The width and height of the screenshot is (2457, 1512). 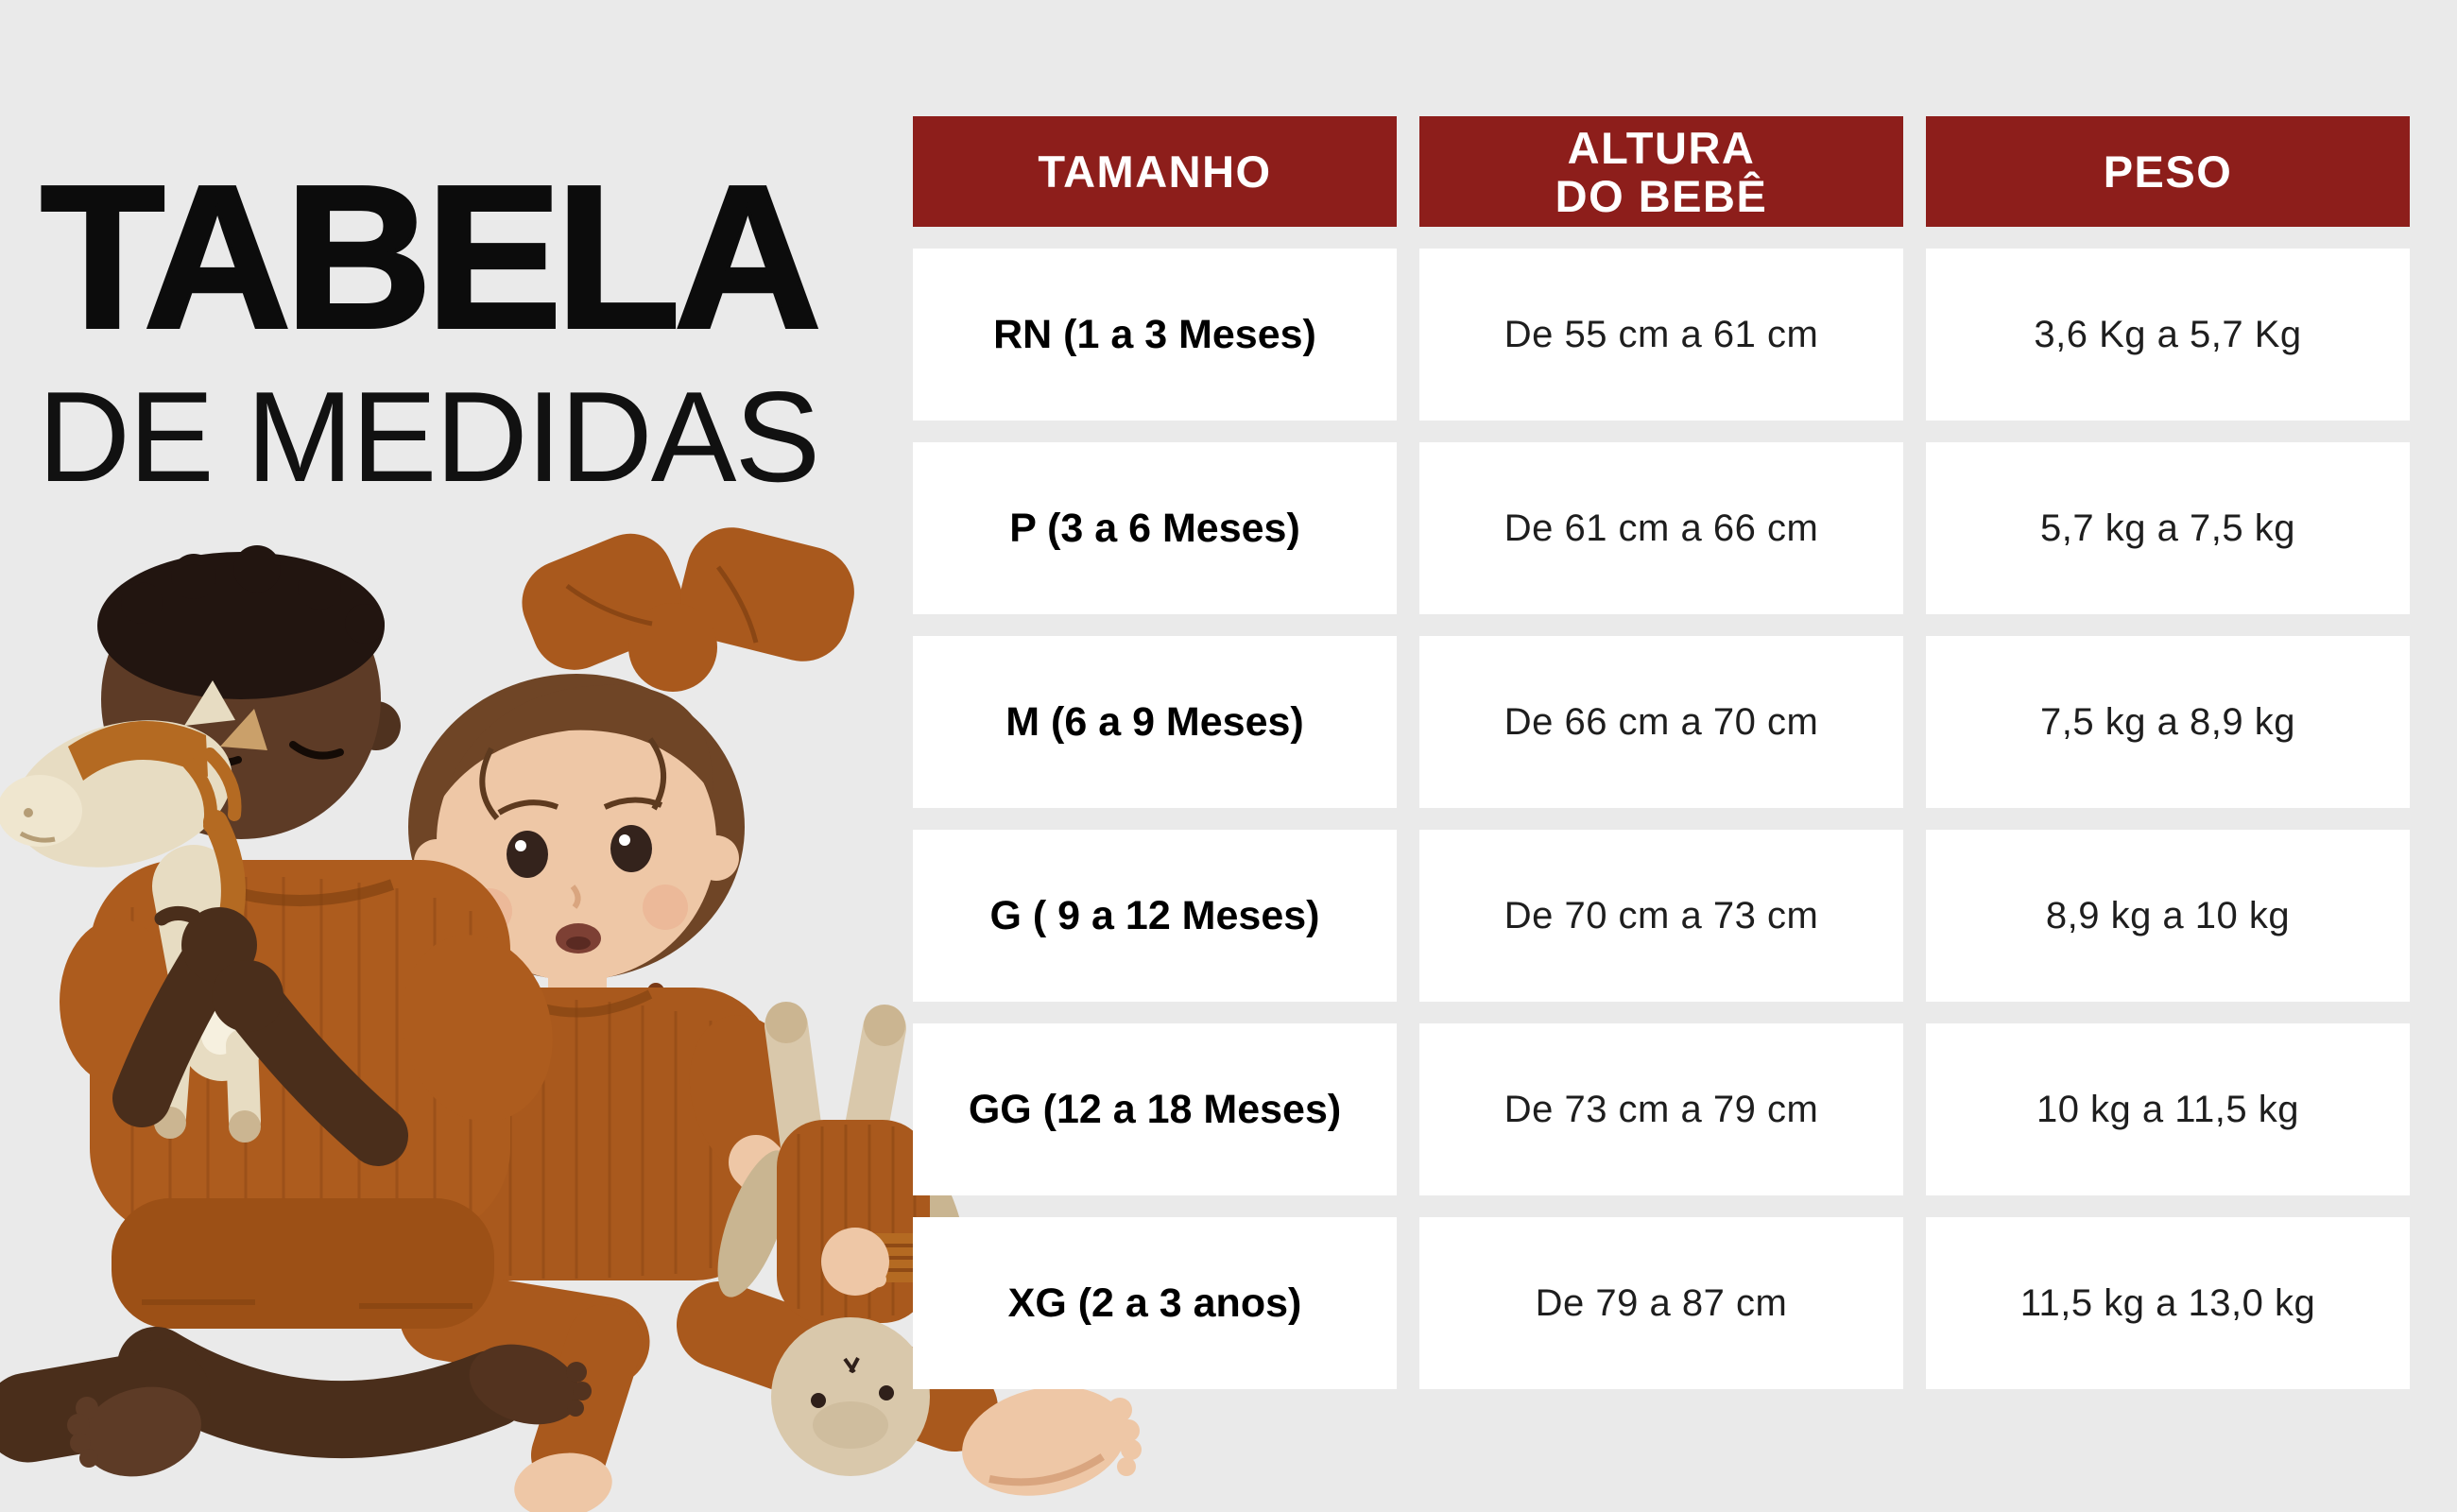 What do you see at coordinates (1661, 916) in the screenshot?
I see `height-cell: De 70 cm a 73 cm` at bounding box center [1661, 916].